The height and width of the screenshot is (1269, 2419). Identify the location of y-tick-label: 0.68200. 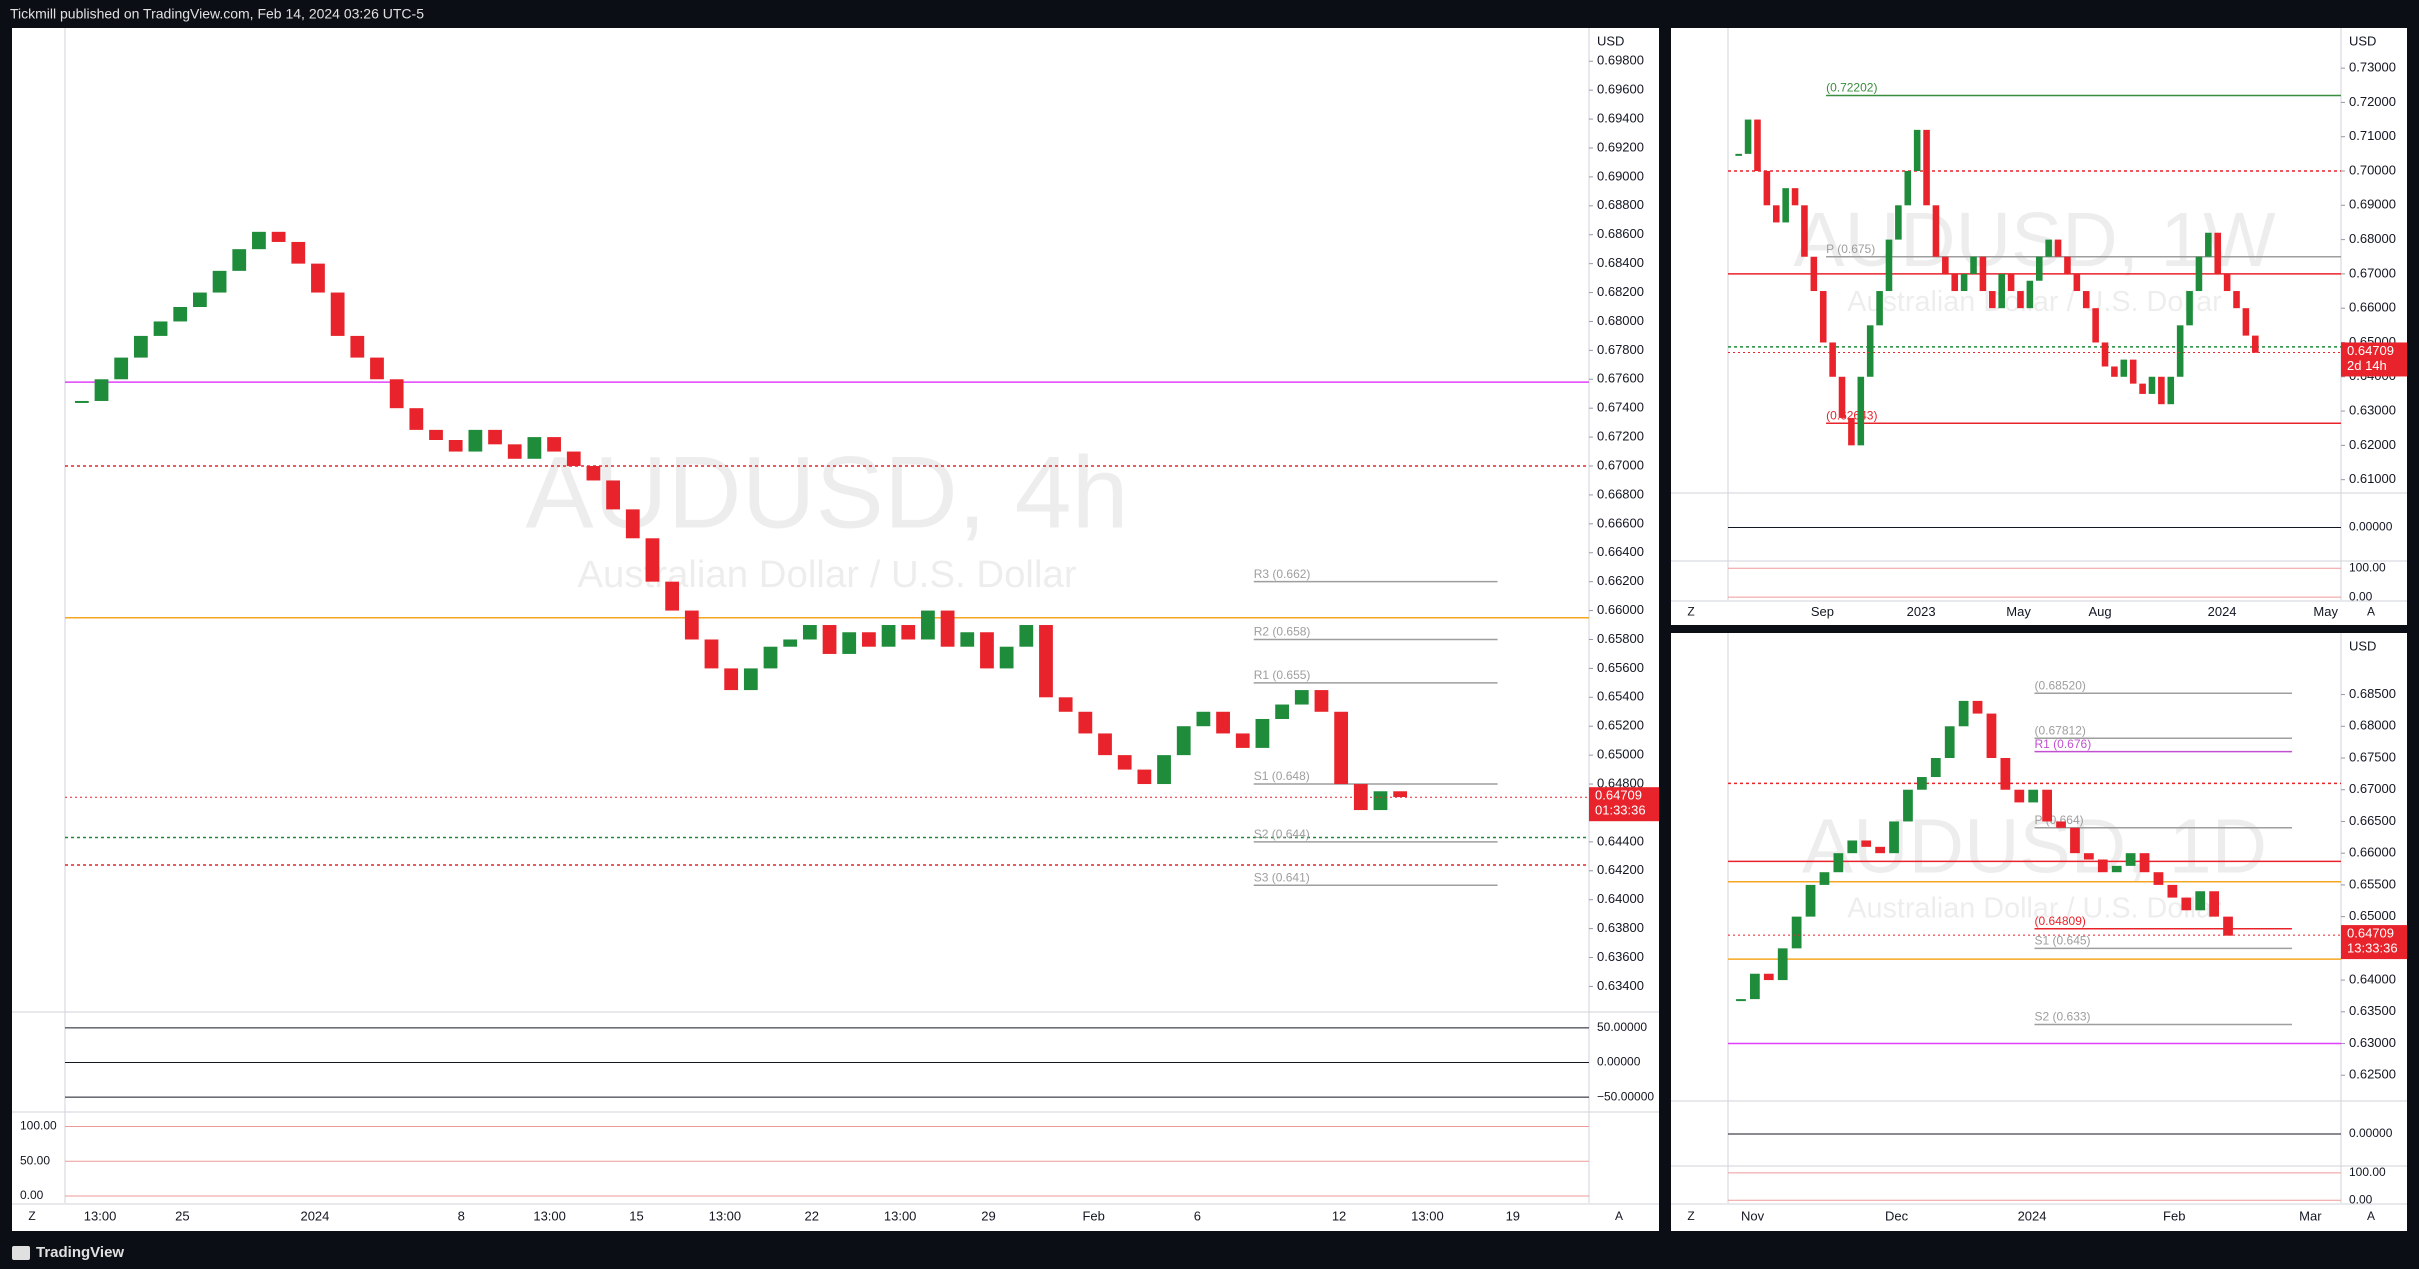
(1620, 291).